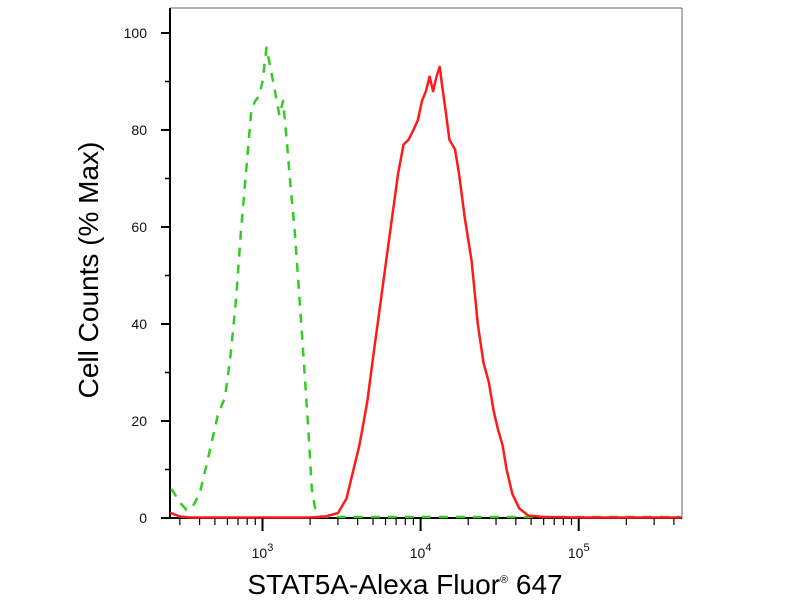 Image resolution: width=800 pixels, height=600 pixels. Describe the element at coordinates (139, 324) in the screenshot. I see `y-tick-label-40: 40` at that location.